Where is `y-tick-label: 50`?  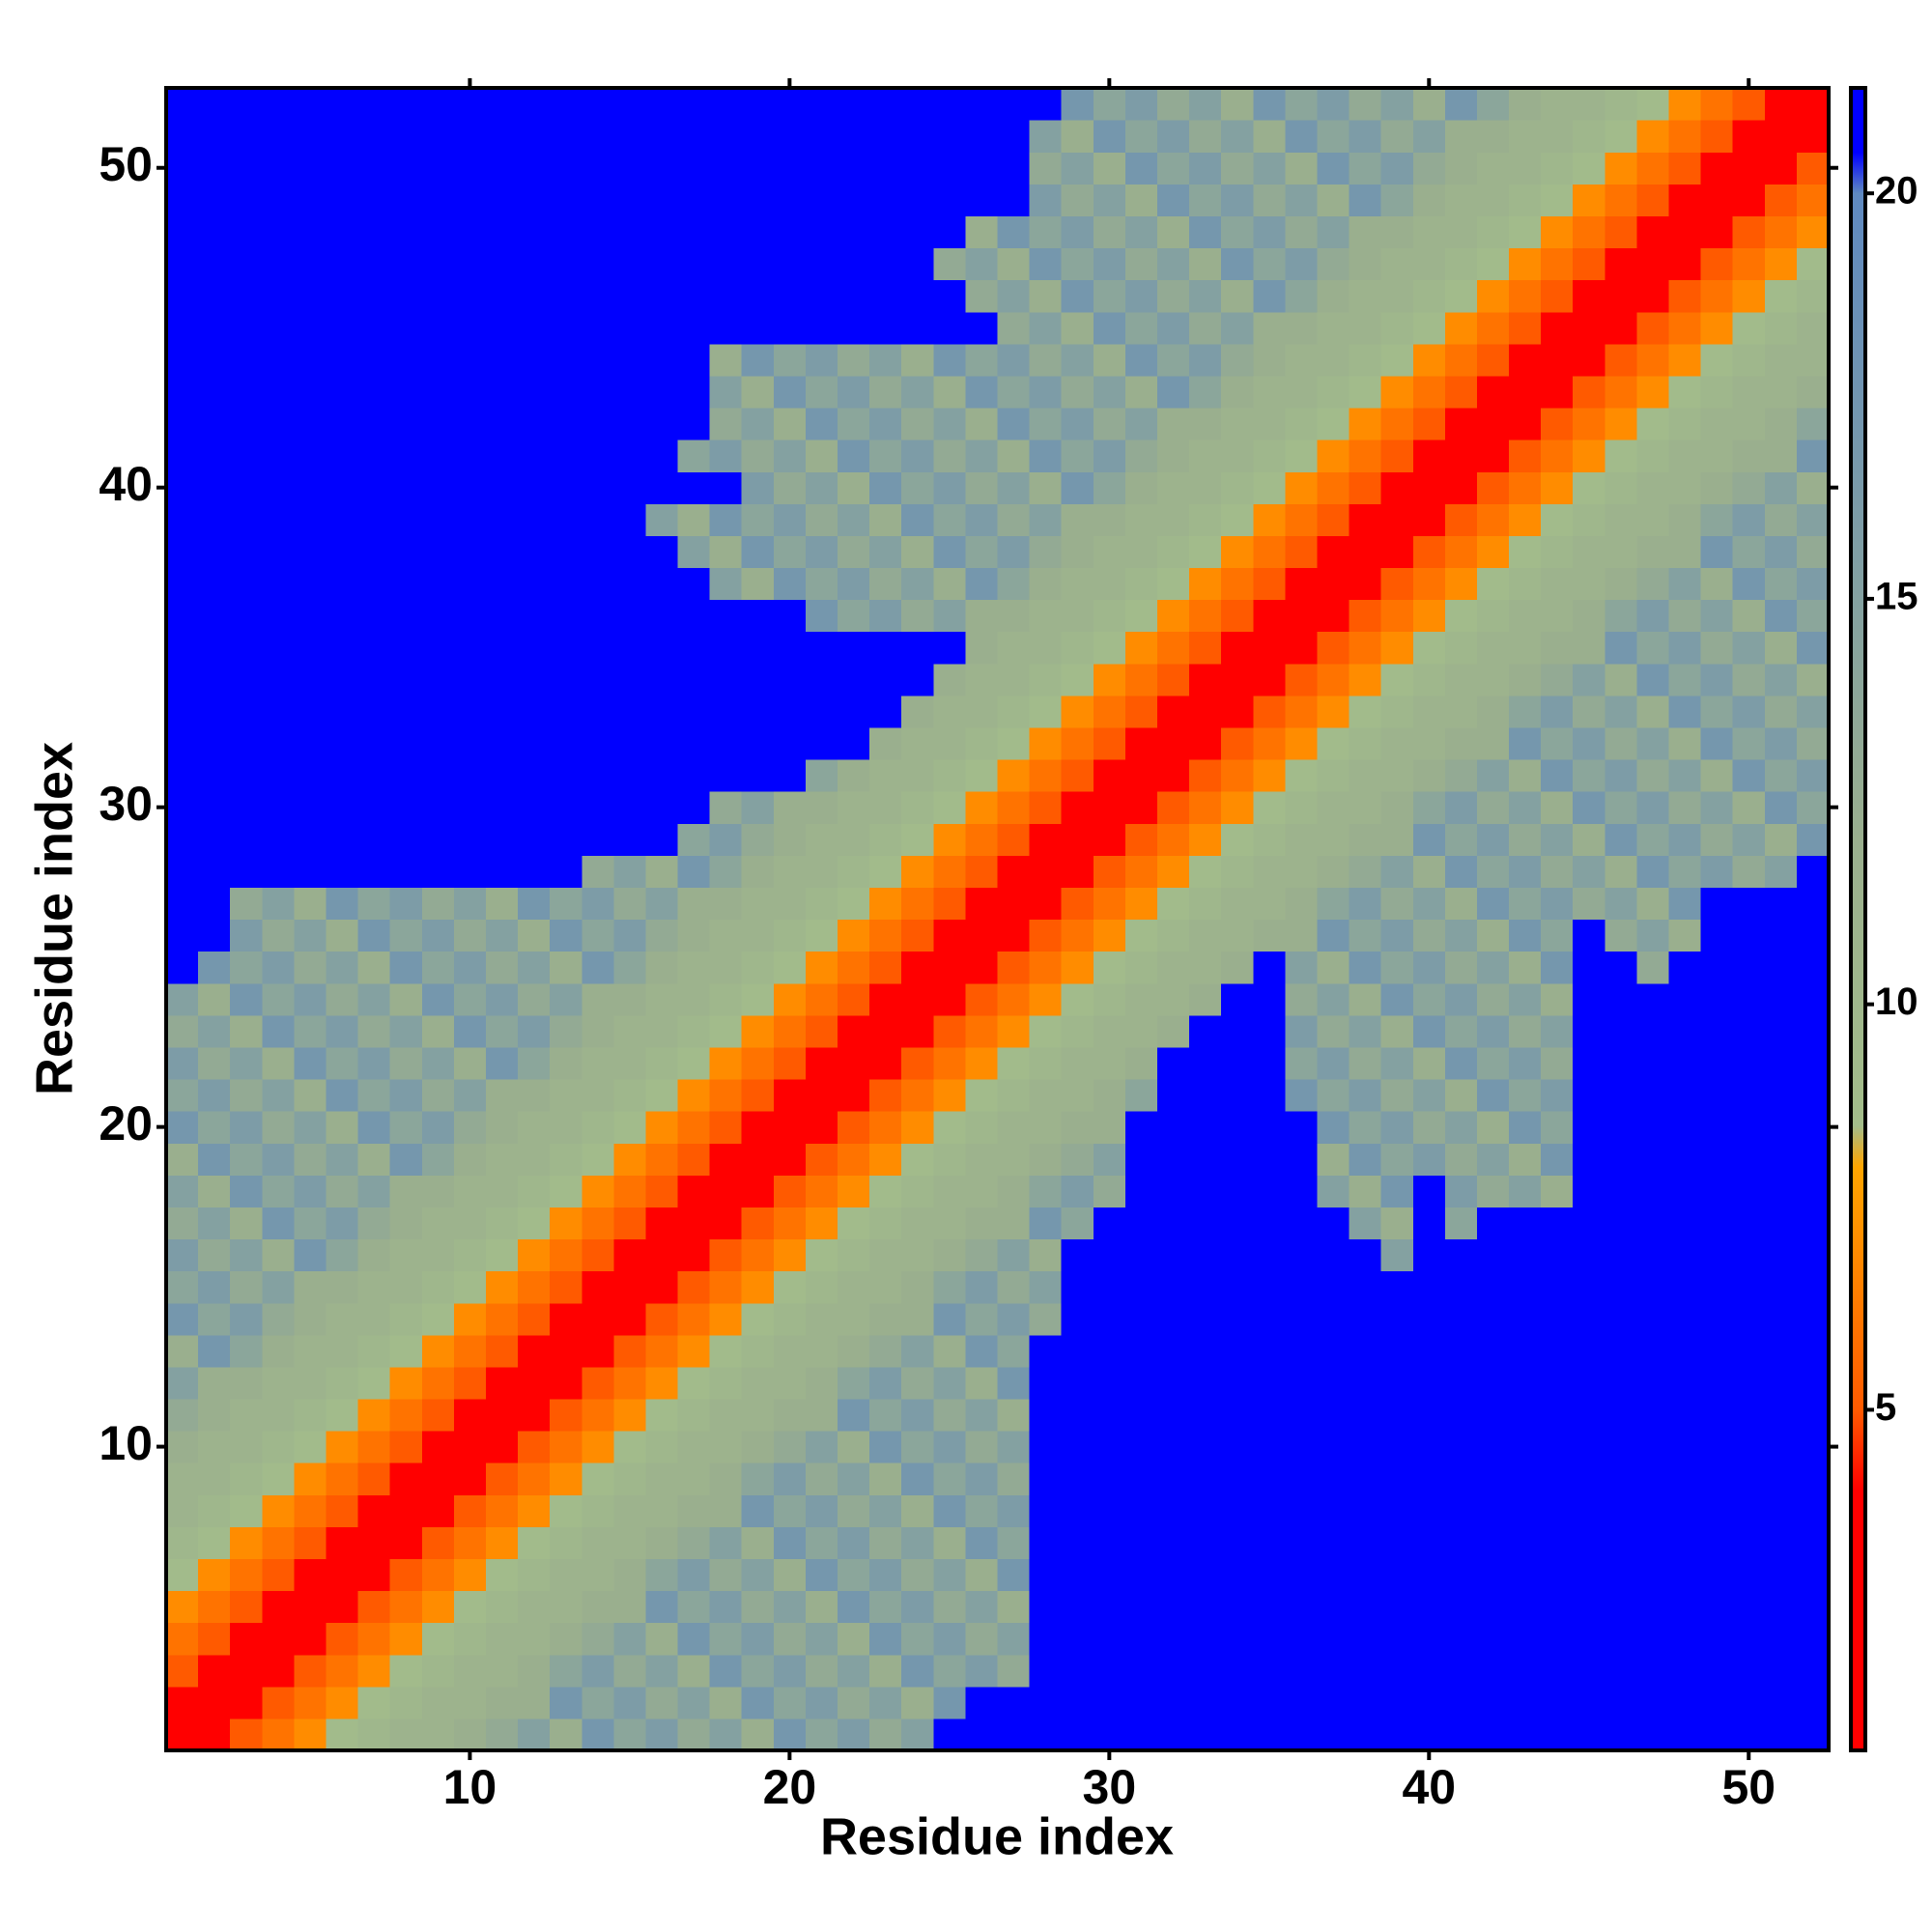
y-tick-label: 50 is located at coordinates (126, 164).